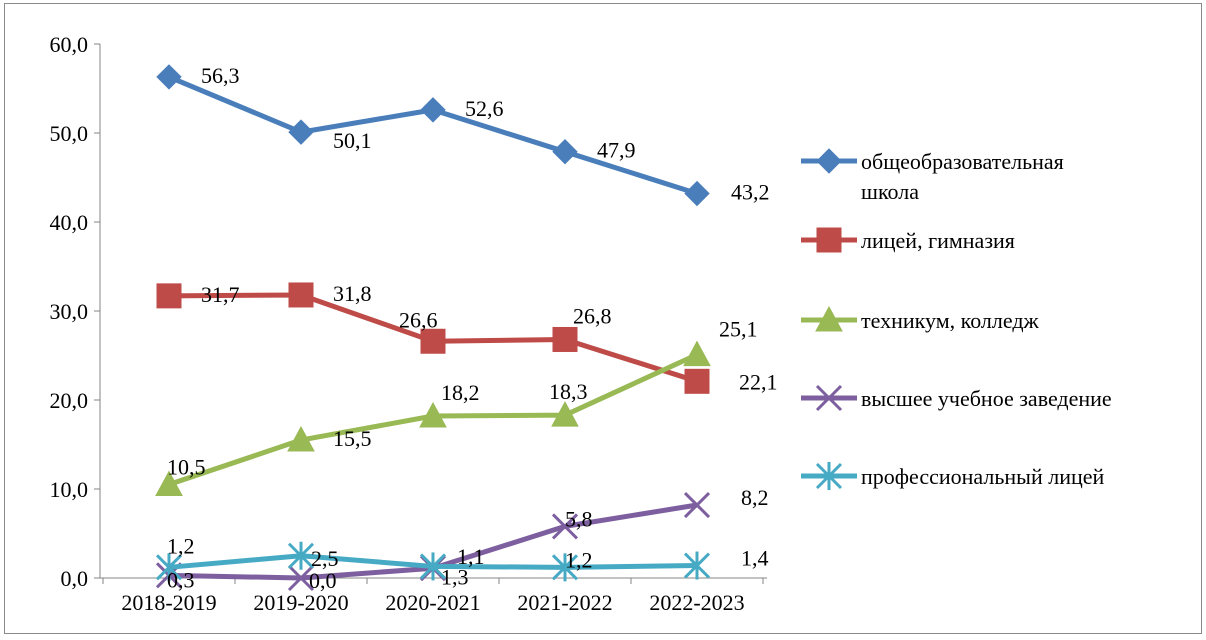 This screenshot has width=1206, height=640. What do you see at coordinates (69, 400) in the screenshot?
I see `y-tick-label: 20,0` at bounding box center [69, 400].